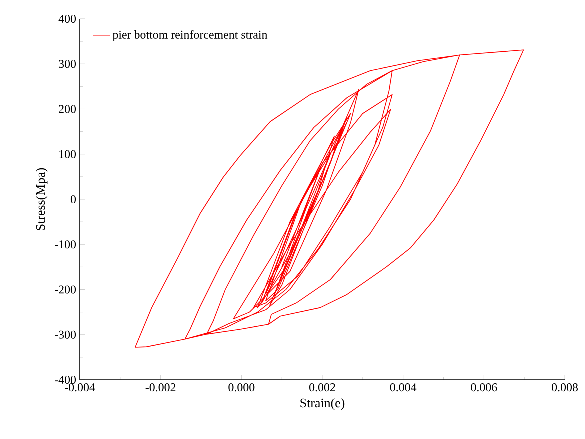 The height and width of the screenshot is (439, 585). Describe the element at coordinates (161, 388) in the screenshot. I see `x-tick-label: -0.002` at that location.